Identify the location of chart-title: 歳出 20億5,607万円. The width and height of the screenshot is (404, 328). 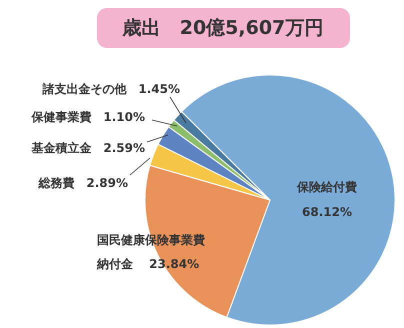
(223, 28).